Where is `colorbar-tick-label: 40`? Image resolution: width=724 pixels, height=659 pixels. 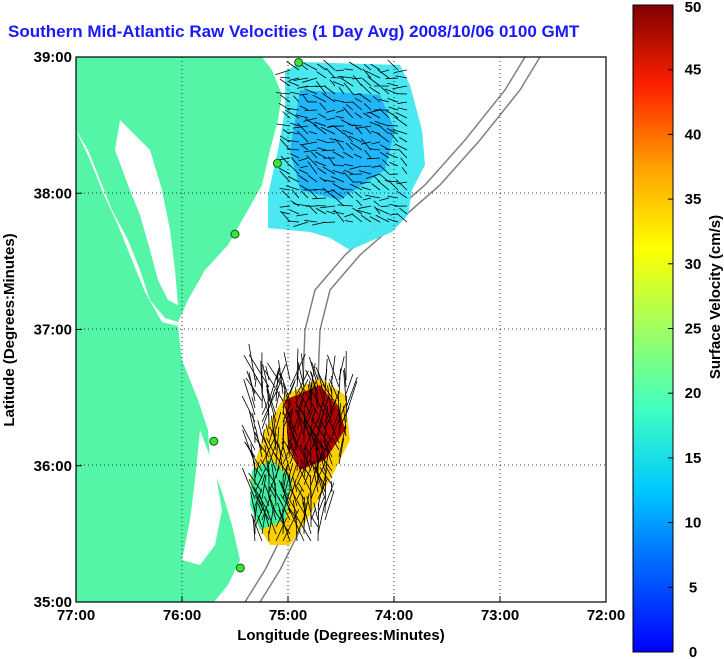 colorbar-tick-label: 40 is located at coordinates (693, 134).